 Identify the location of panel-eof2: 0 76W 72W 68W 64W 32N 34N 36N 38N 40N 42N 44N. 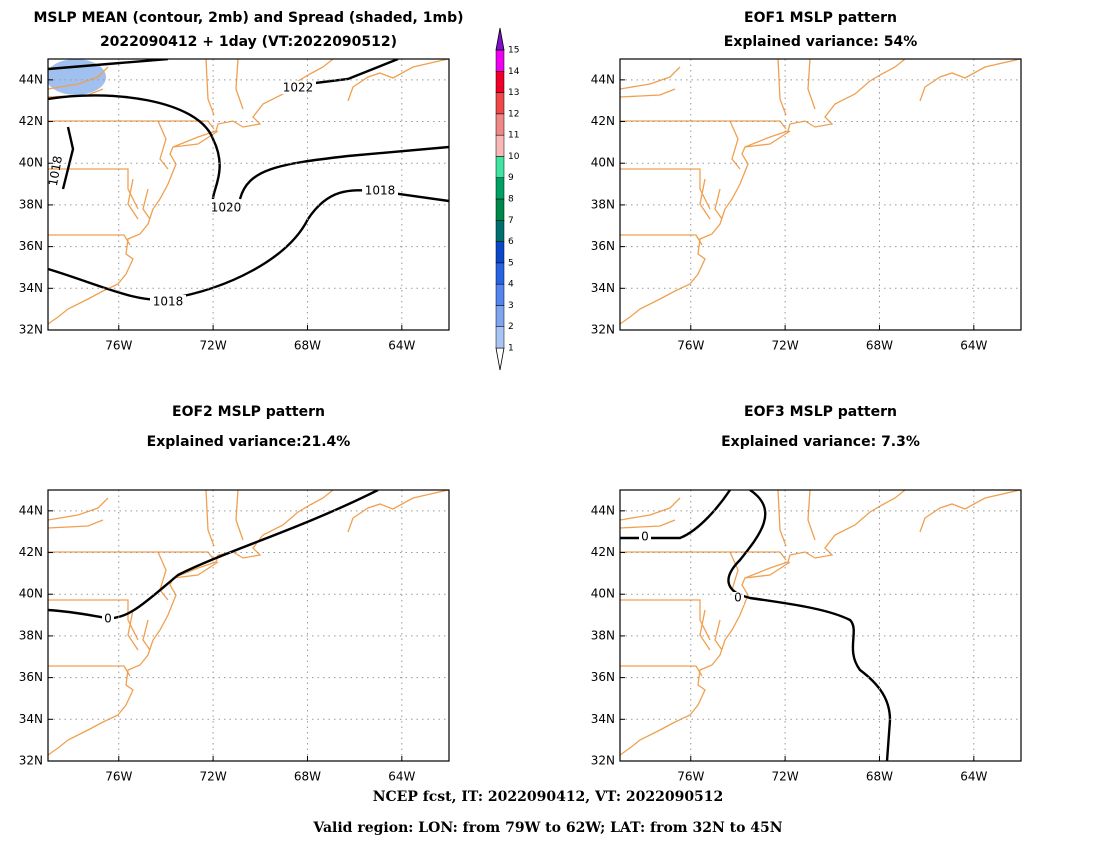
(234, 636).